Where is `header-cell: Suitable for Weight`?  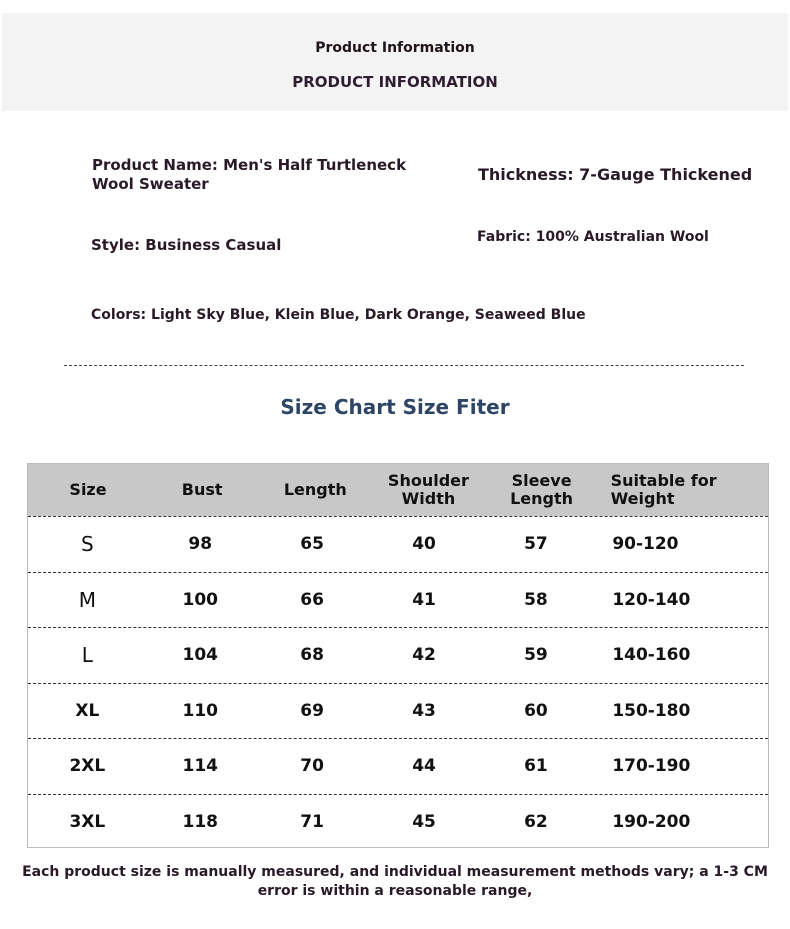
header-cell: Suitable for Weight is located at coordinates (663, 489).